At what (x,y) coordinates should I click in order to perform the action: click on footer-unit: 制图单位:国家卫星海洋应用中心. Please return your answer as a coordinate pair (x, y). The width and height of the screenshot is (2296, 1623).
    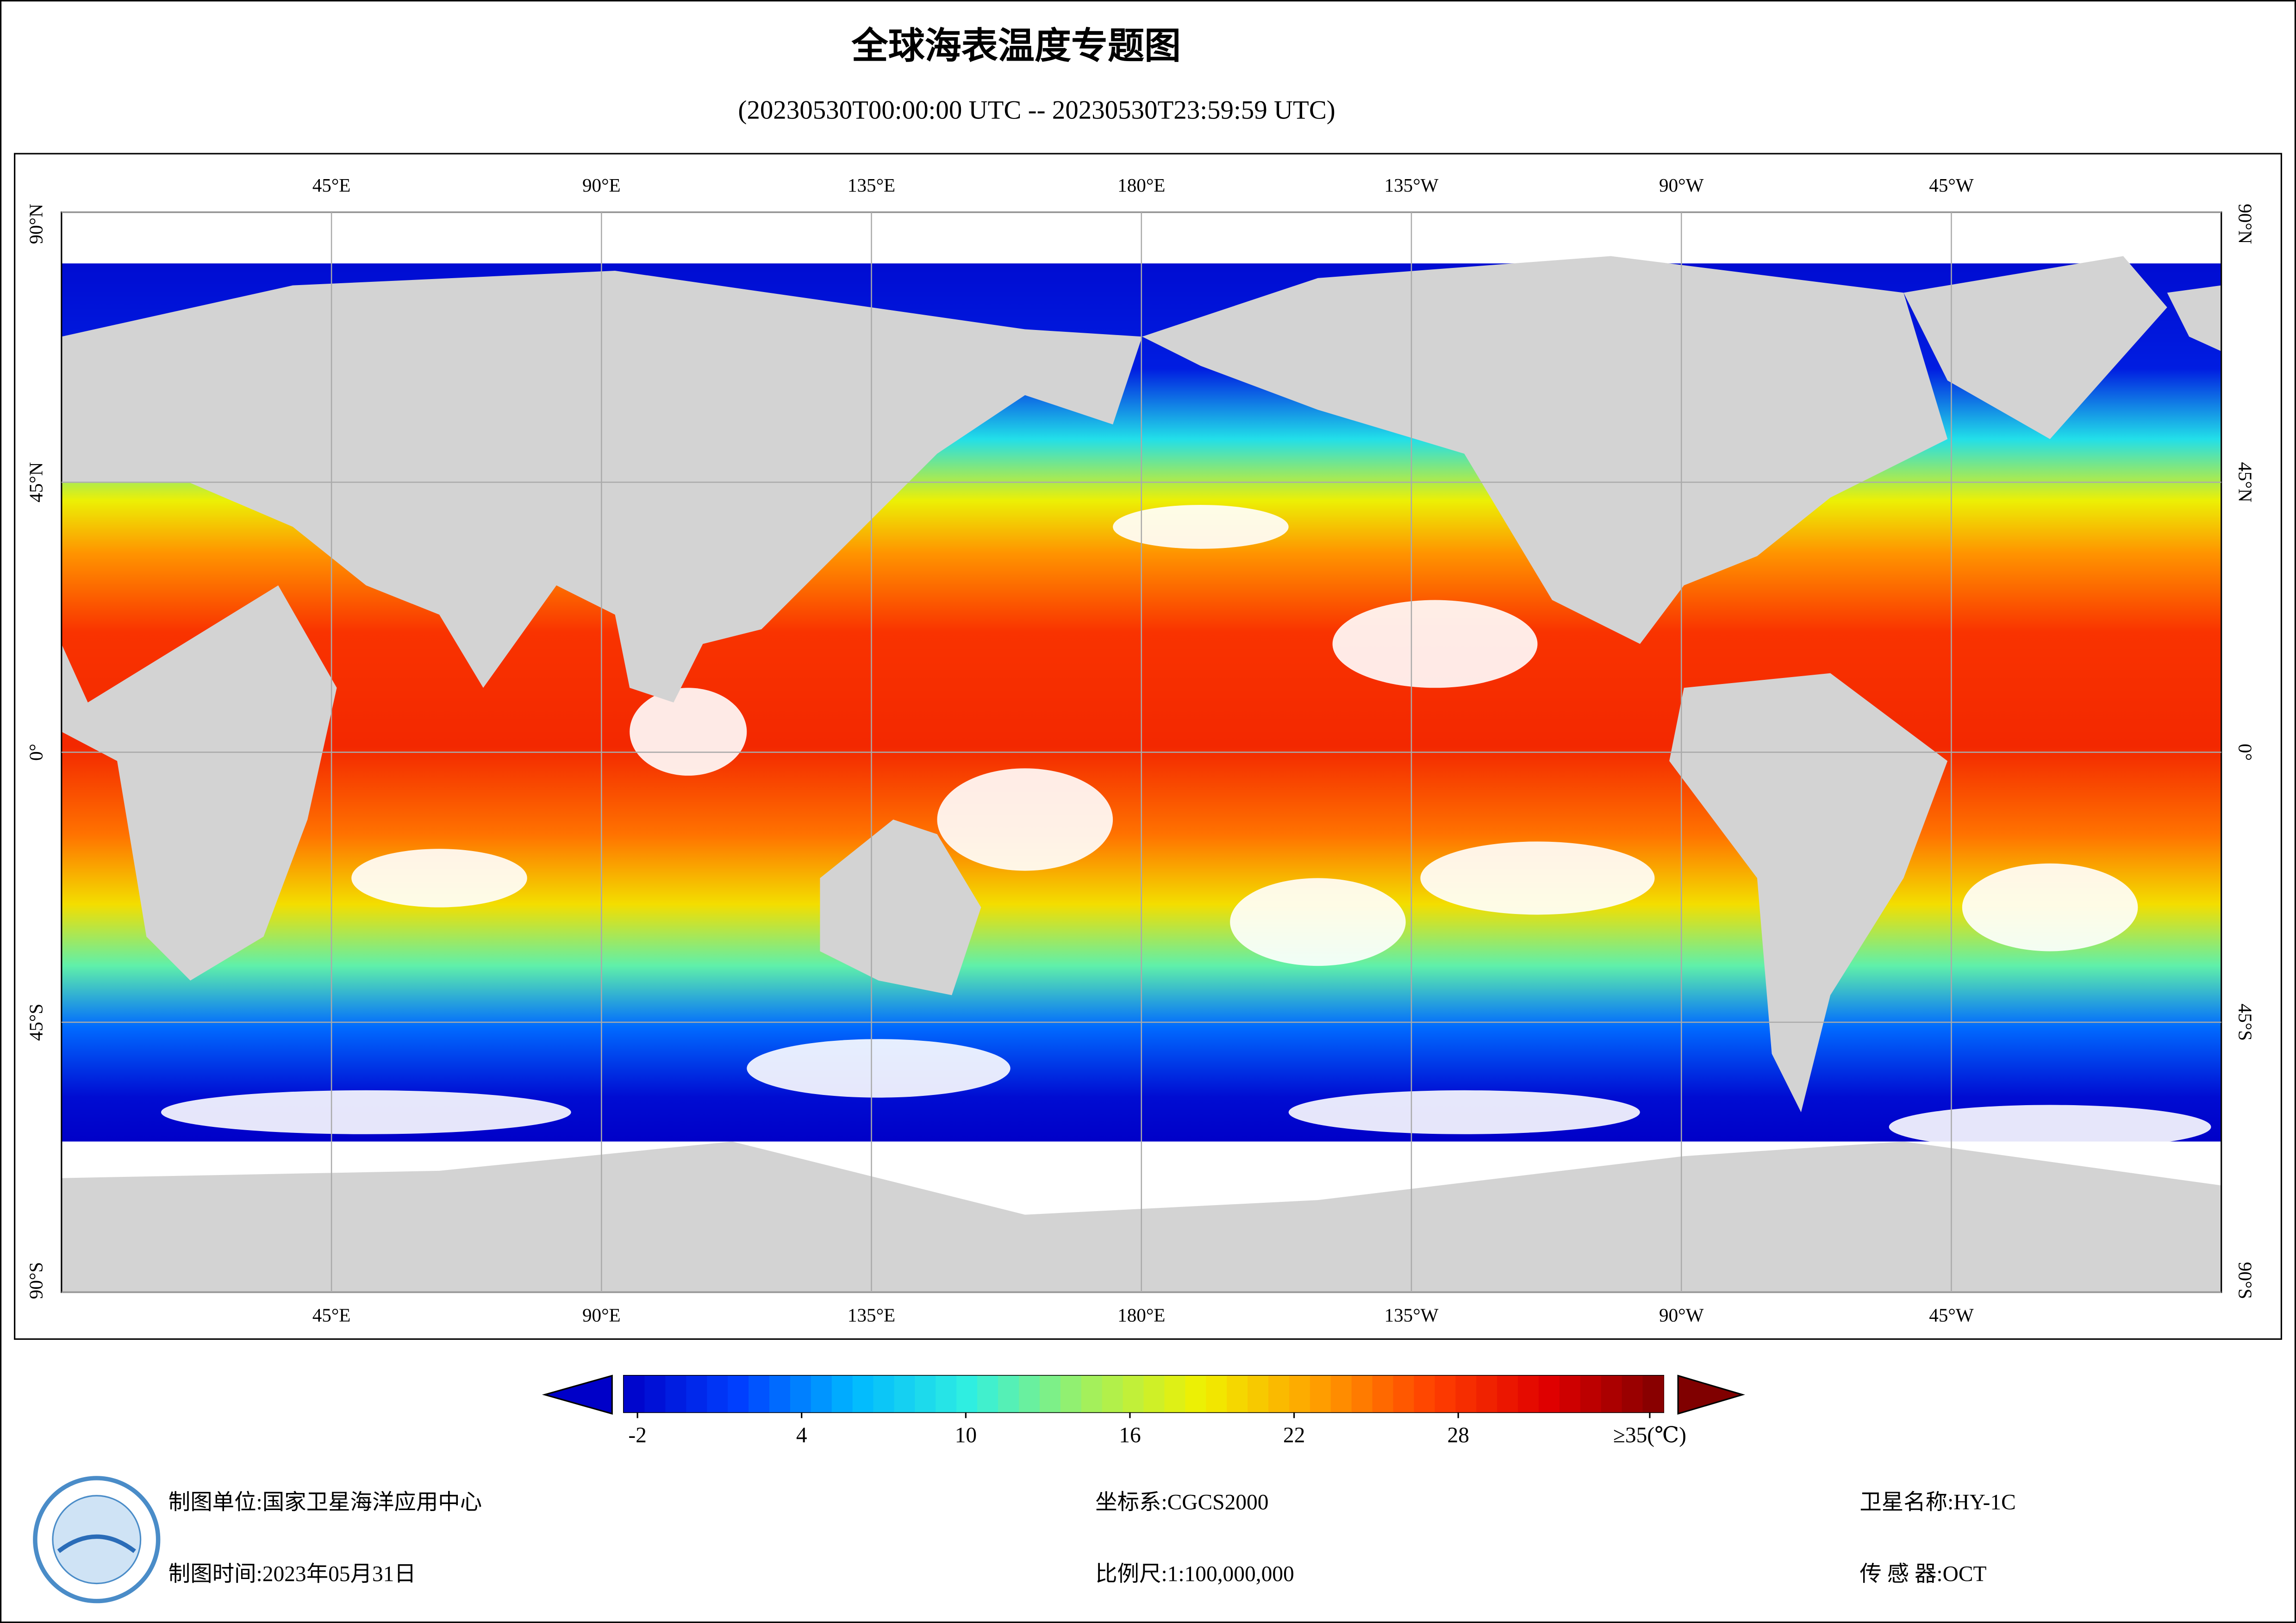
    Looking at the image, I should click on (325, 1503).